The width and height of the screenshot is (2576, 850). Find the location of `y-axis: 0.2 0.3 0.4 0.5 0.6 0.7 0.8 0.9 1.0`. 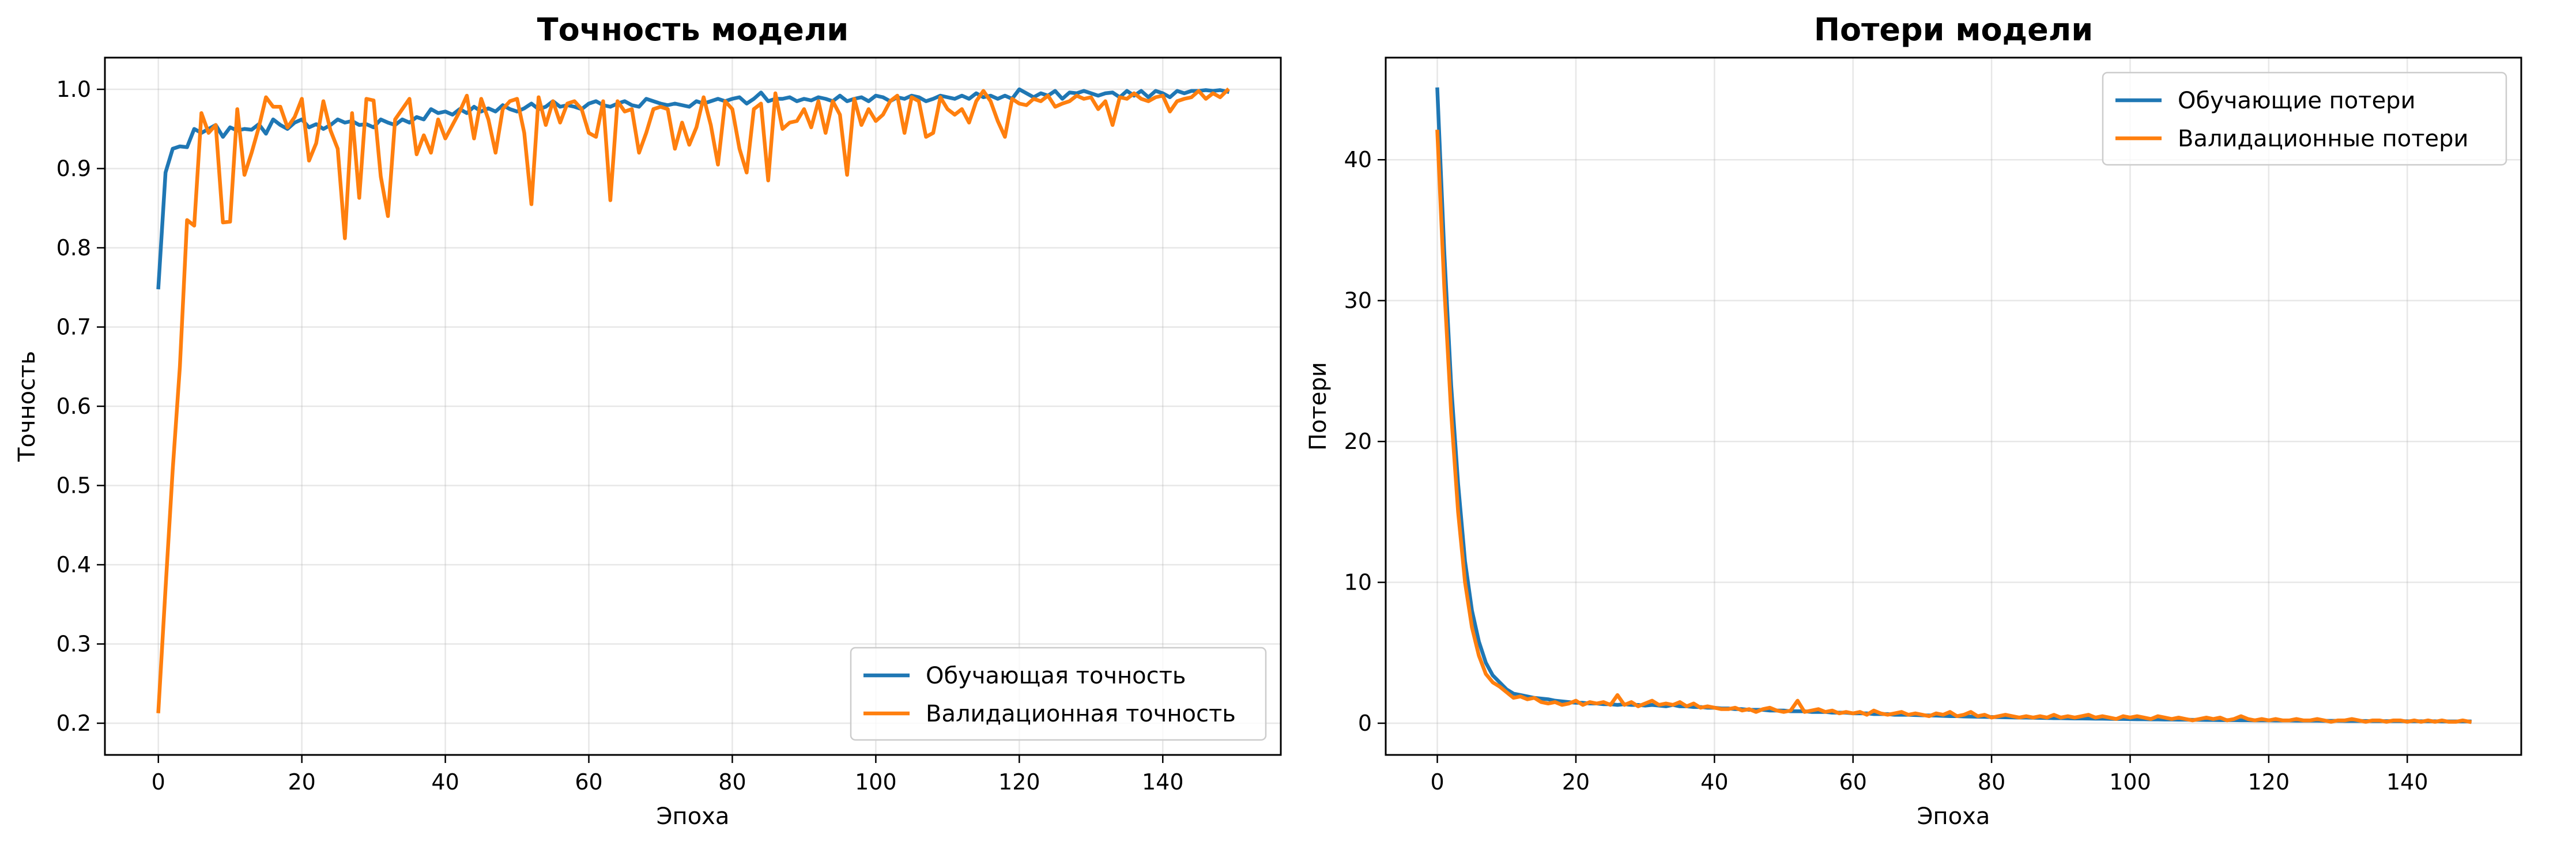

y-axis: 0.2 0.3 0.4 0.5 0.6 0.7 0.8 0.9 1.0 is located at coordinates (80, 406).